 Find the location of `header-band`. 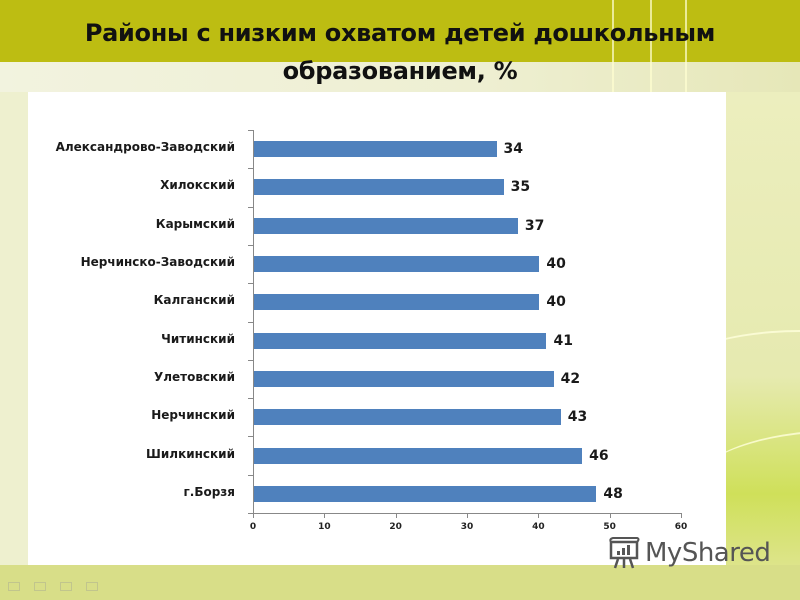

header-band is located at coordinates (400, 31).